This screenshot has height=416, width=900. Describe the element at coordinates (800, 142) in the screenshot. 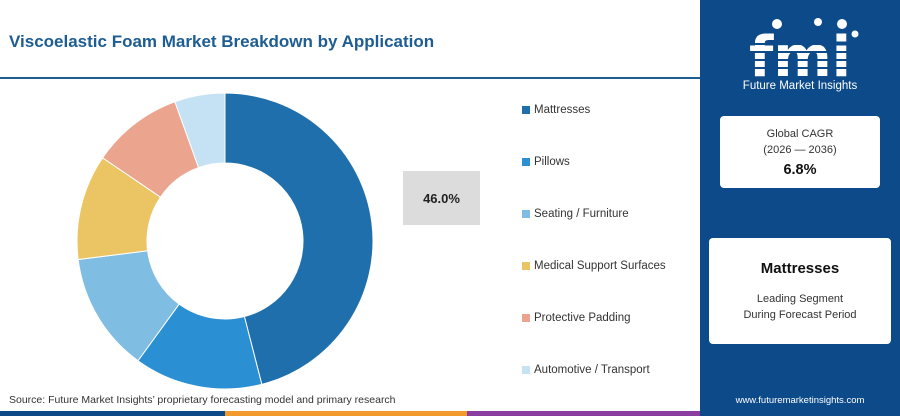

I see `cagr-label: Global CAGR (2026 — 2036)` at that location.